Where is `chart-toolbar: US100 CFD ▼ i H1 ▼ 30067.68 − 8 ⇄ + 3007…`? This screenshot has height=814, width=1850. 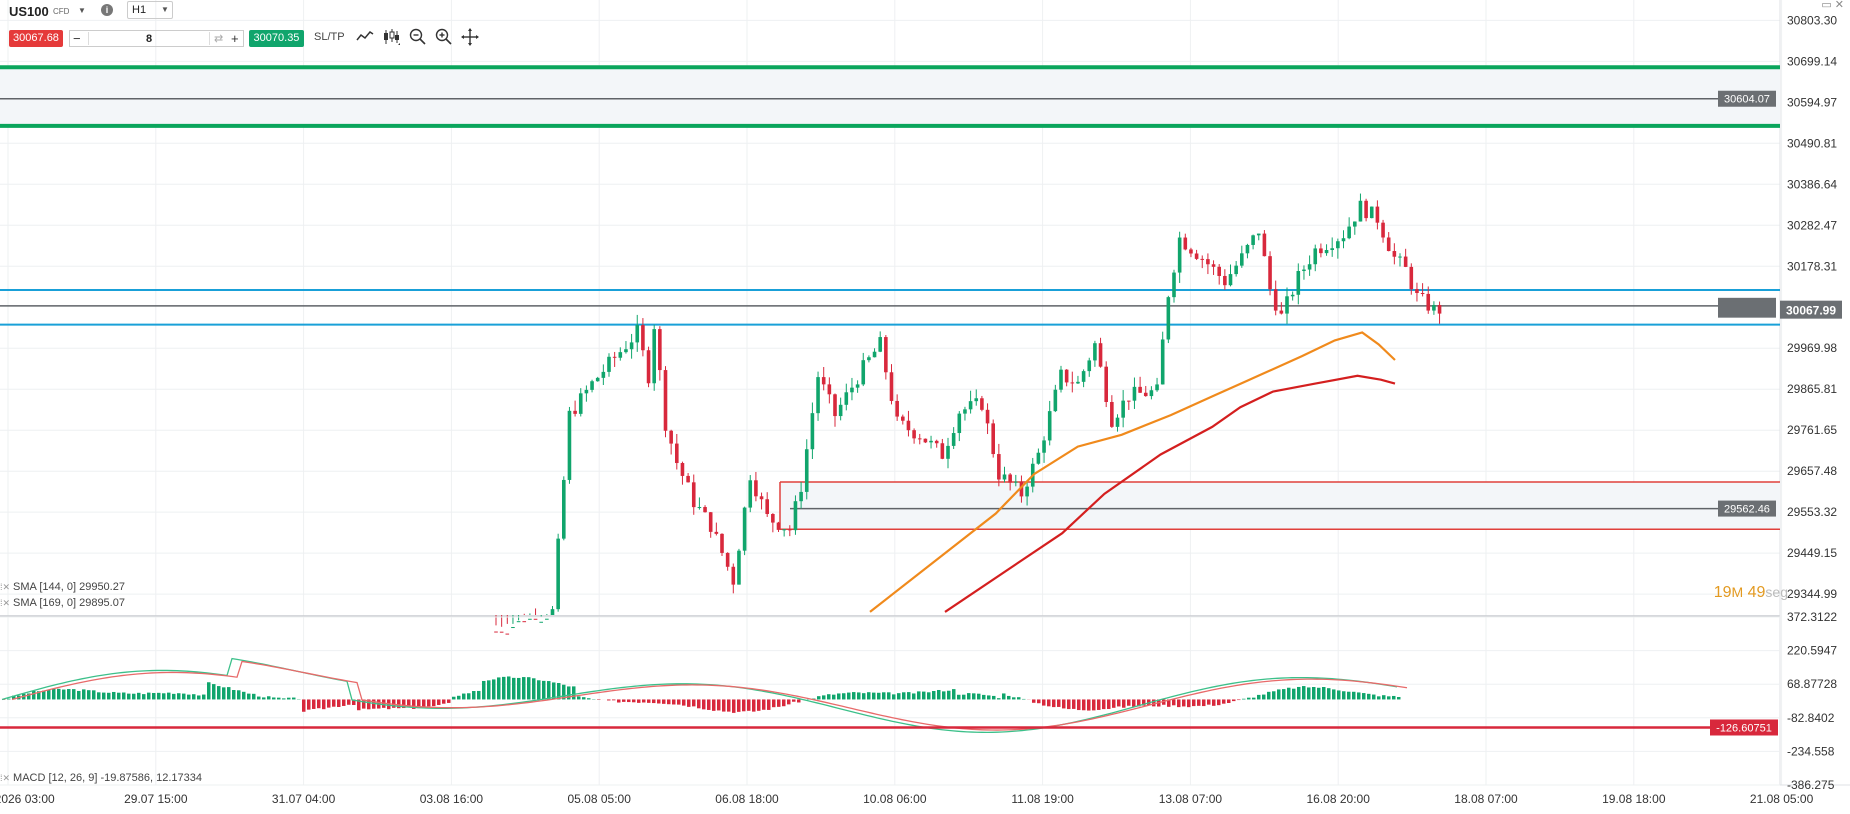
chart-toolbar: US100 CFD ▼ i H1 ▼ 30067.68 − 8 ⇄ + 3007… is located at coordinates (280, 25).